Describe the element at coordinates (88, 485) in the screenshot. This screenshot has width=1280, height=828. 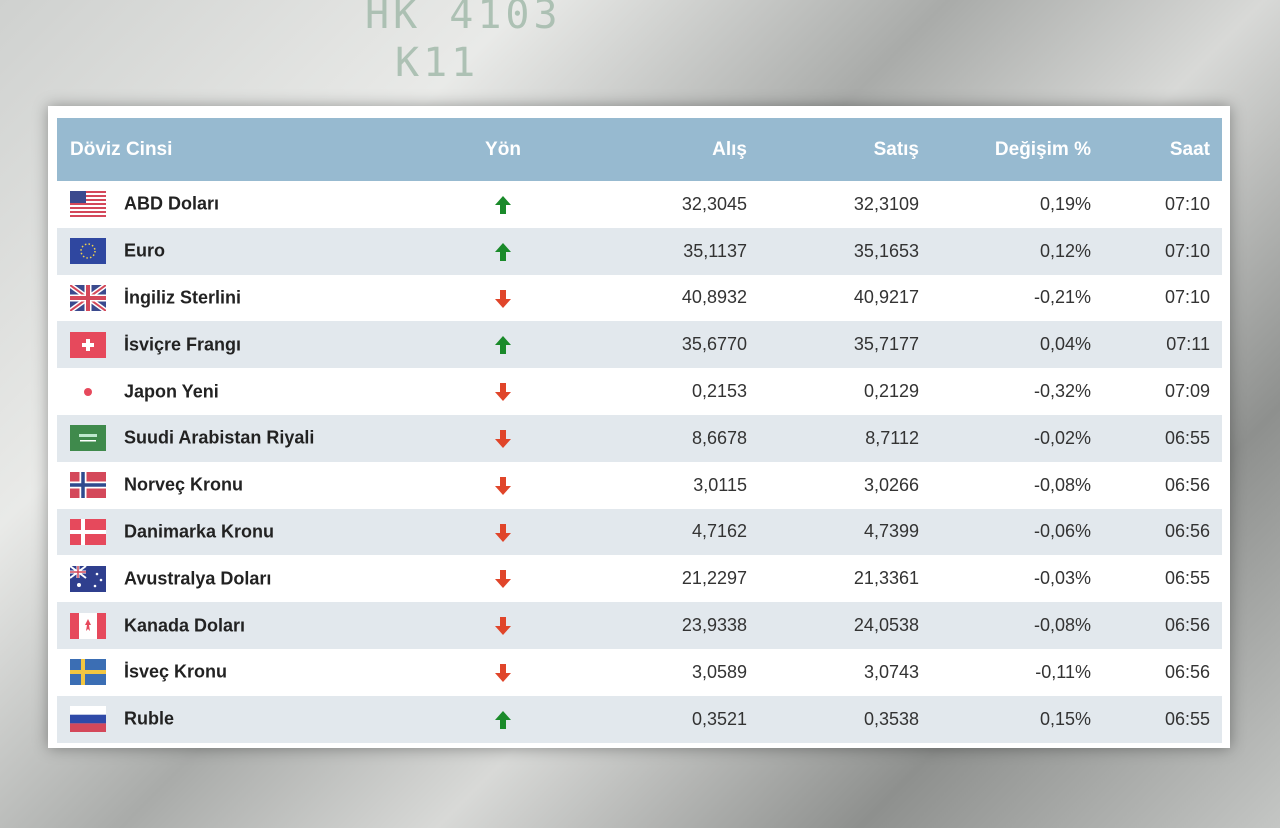
I see `no-flag-icon` at that location.